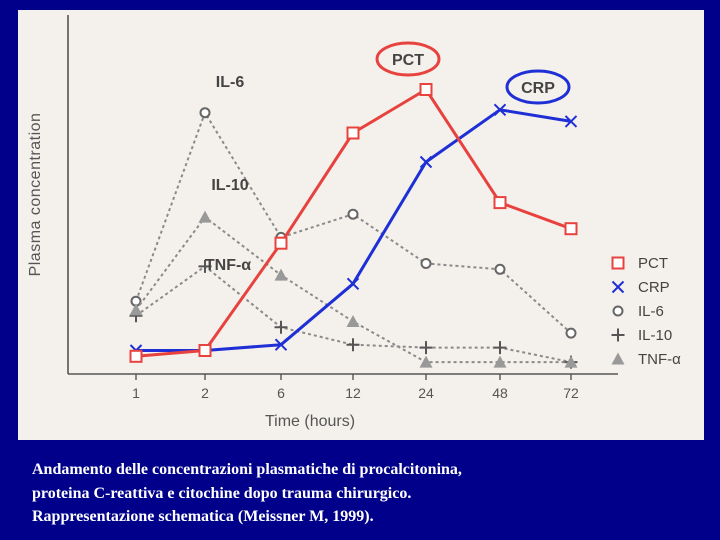 The height and width of the screenshot is (540, 720). What do you see at coordinates (310, 421) in the screenshot?
I see `x-axis-label: Time (hours)` at bounding box center [310, 421].